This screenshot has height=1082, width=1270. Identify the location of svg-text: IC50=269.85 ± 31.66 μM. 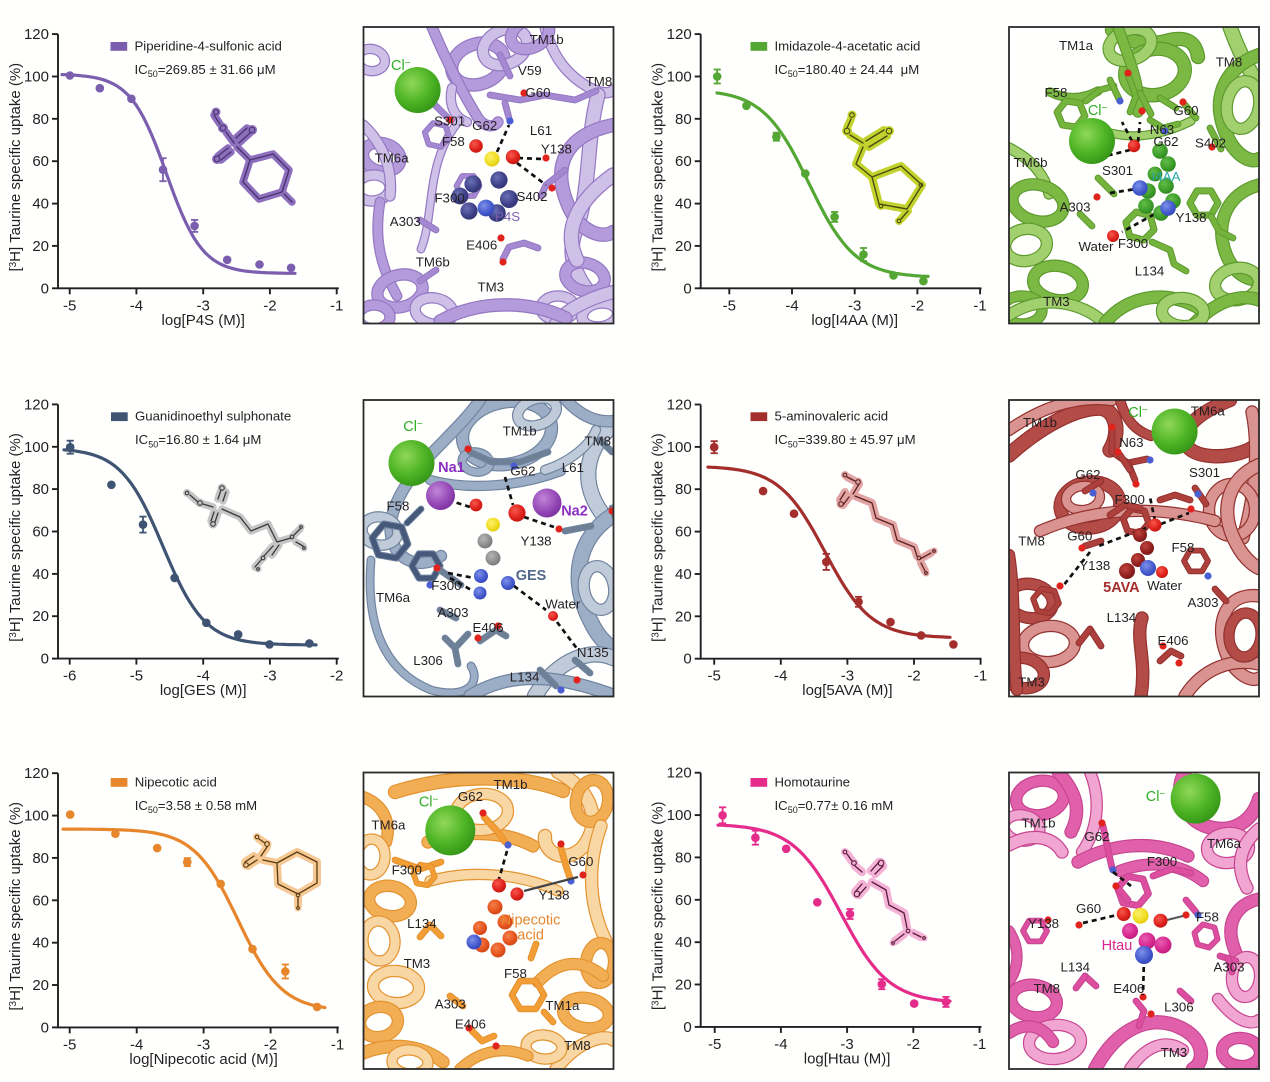
(205, 70).